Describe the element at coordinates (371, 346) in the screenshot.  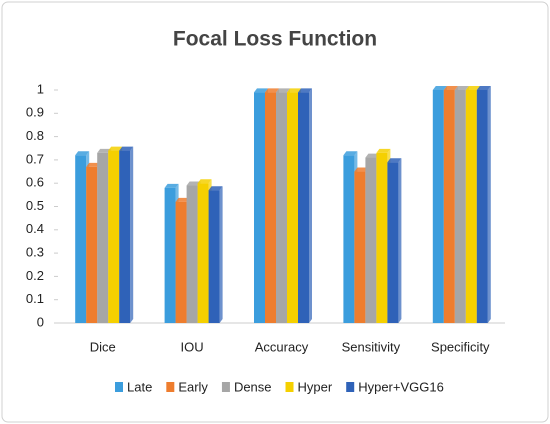
I see `x-tick-label: Sensitivity` at that location.